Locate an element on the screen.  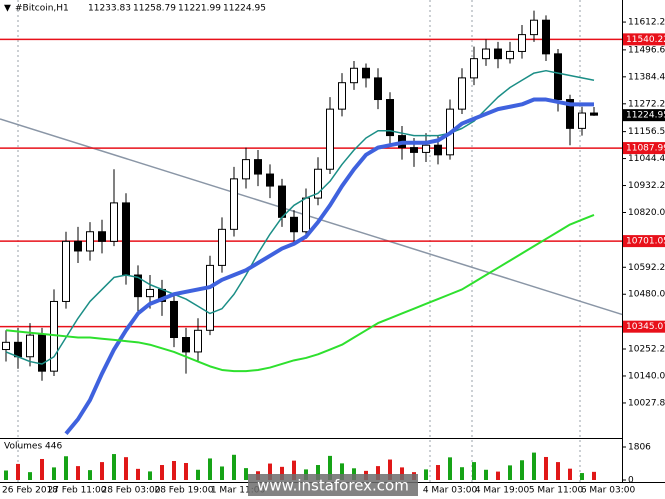
x-tick-label: 4 Mar 19:00 is located at coordinates (502, 491).